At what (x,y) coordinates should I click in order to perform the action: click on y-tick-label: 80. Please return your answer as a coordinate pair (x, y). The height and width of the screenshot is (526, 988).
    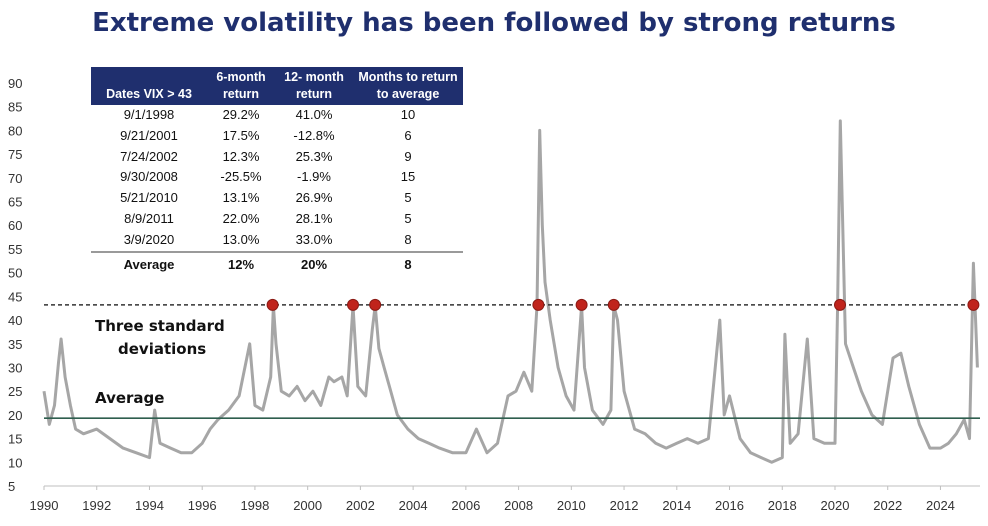
    Looking at the image, I should click on (15, 130).